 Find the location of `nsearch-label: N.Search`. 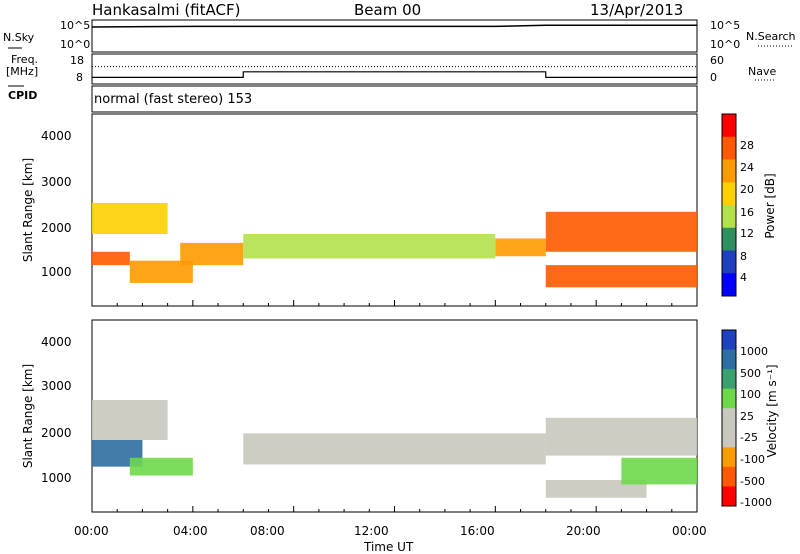

nsearch-label: N.Search is located at coordinates (771, 36).